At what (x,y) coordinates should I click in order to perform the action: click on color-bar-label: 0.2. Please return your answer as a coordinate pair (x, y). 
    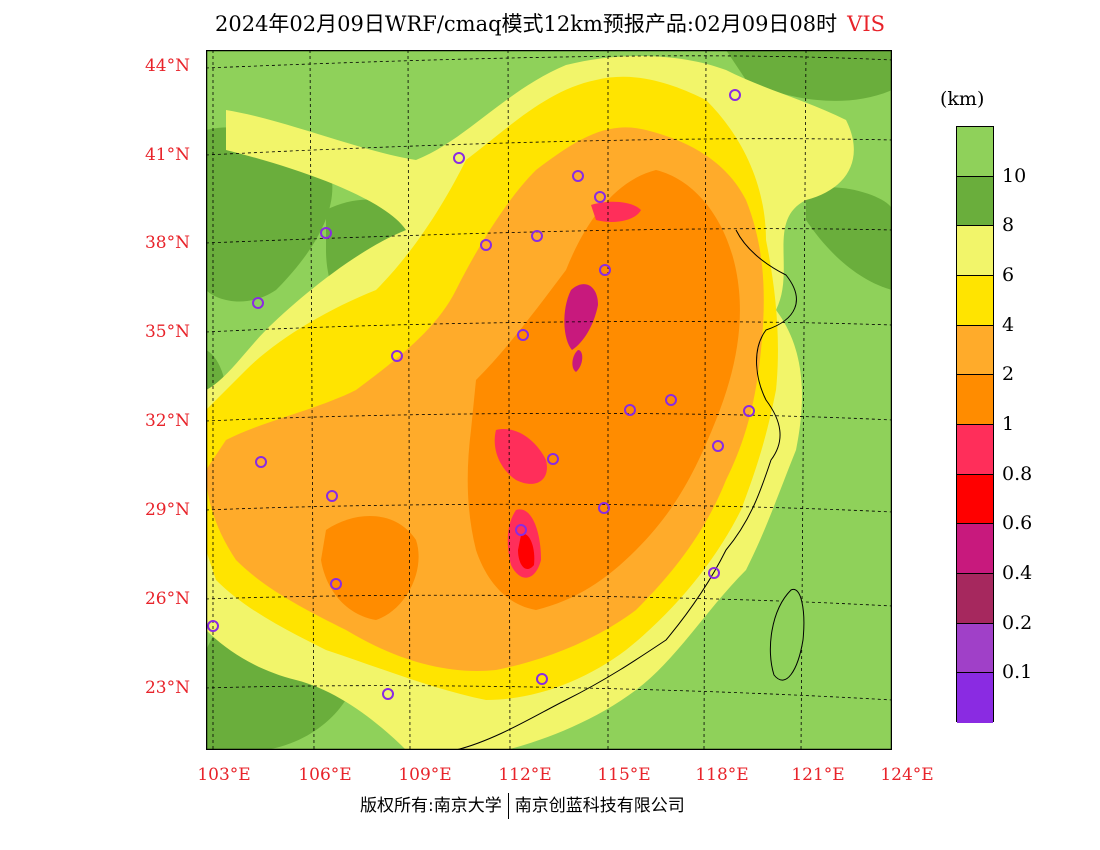
    Looking at the image, I should click on (1017, 622).